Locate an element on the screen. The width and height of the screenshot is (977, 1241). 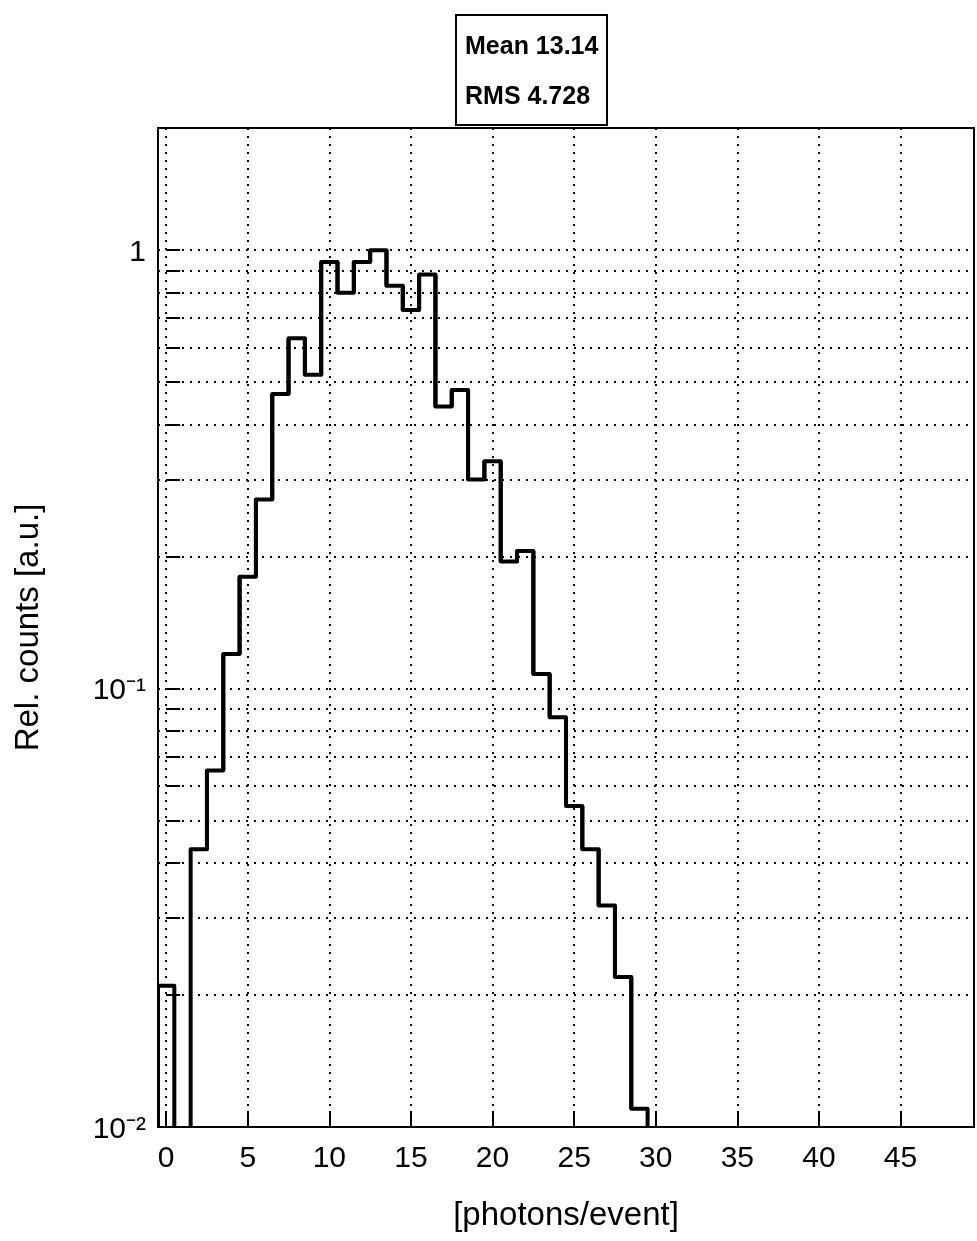
x-tick-label: 30 is located at coordinates (656, 1156).